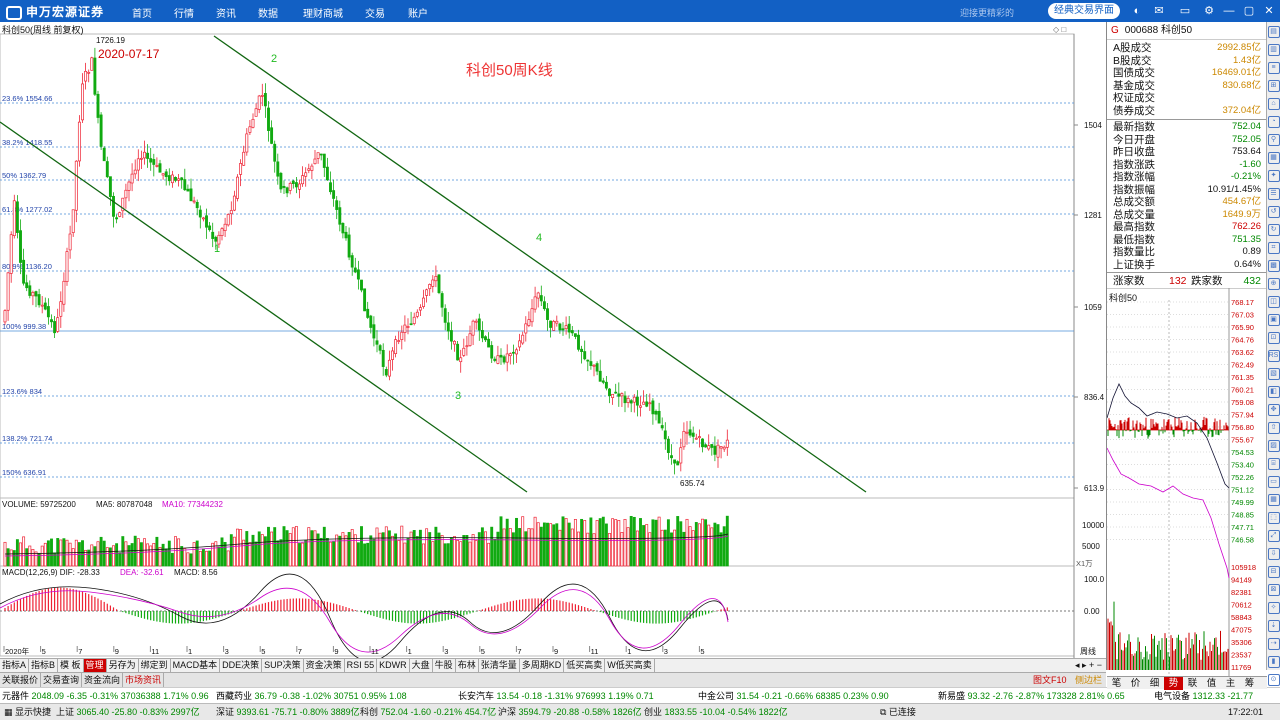 This screenshot has height=720, width=1280. I want to click on toolbar-tool-icon: ≡, so click(1273, 68).